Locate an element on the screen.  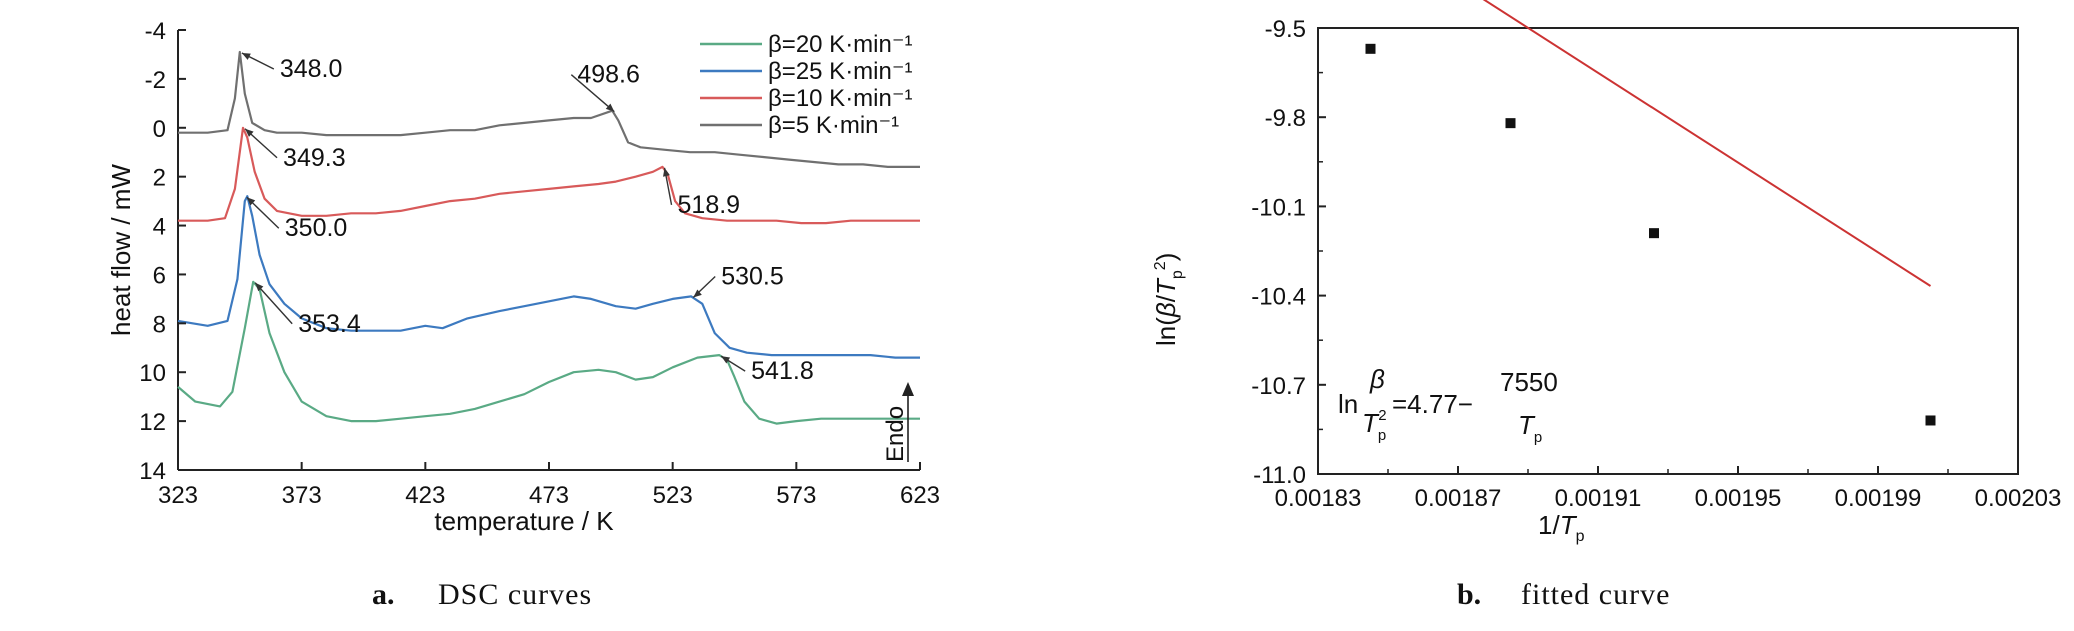
eq-beta: β is located at coordinates (1377, 379).